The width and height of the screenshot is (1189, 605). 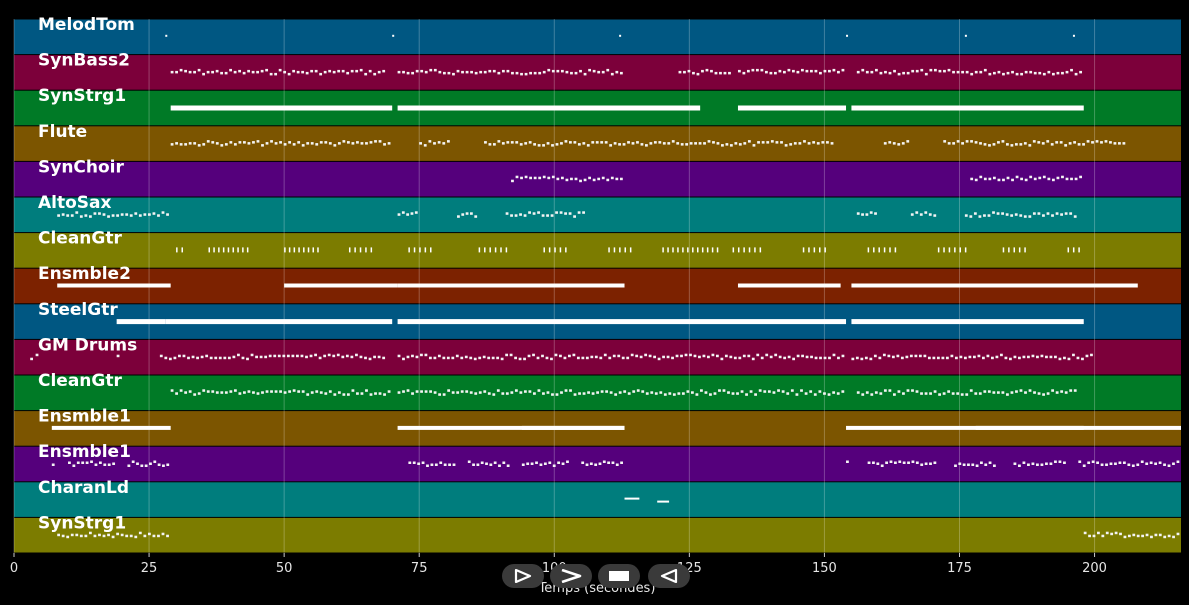 I want to click on next-button, so click(x=571, y=576).